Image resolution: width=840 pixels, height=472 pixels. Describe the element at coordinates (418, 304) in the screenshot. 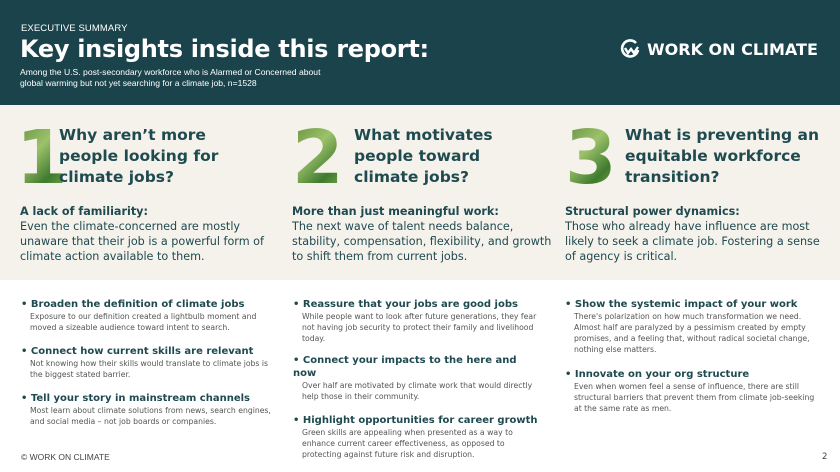

I see `item-heading: Reassure that your jobs are good jobs` at that location.